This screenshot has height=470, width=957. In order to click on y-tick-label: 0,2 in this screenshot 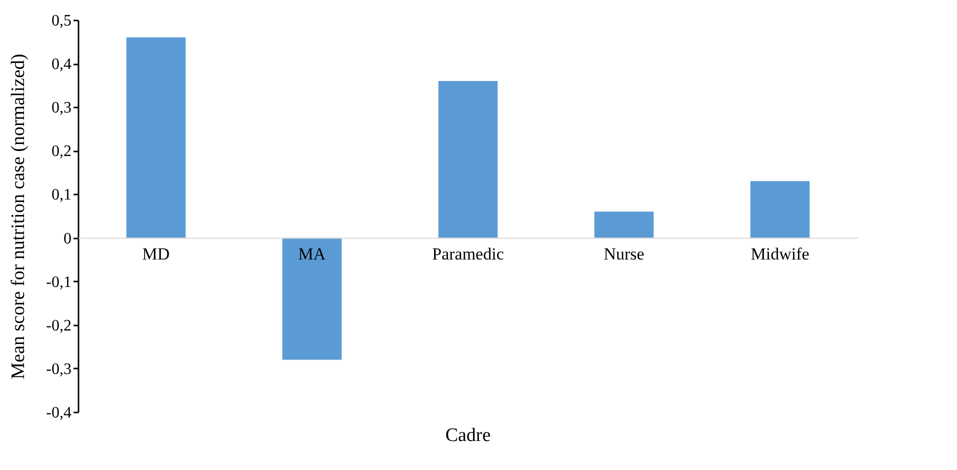, I will do `click(62, 151)`.